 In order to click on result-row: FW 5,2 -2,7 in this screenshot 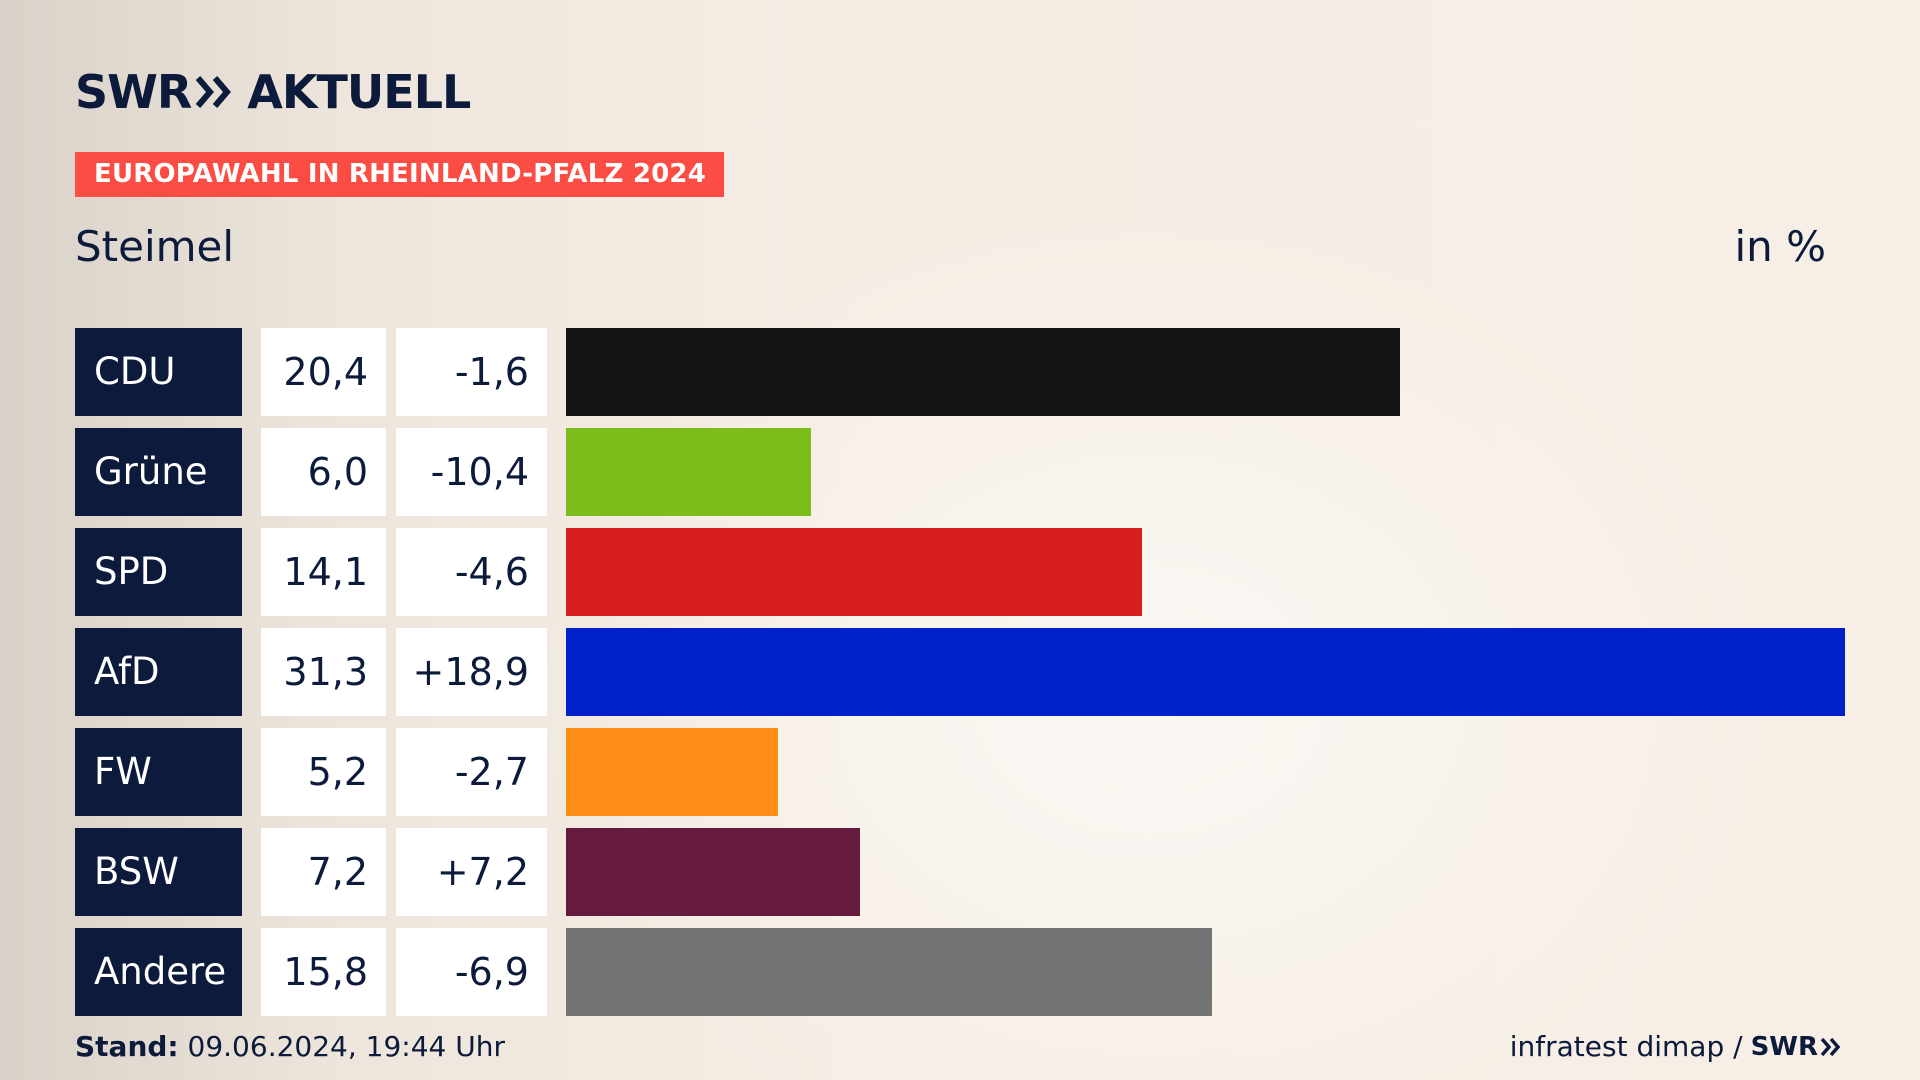, I will do `click(960, 772)`.